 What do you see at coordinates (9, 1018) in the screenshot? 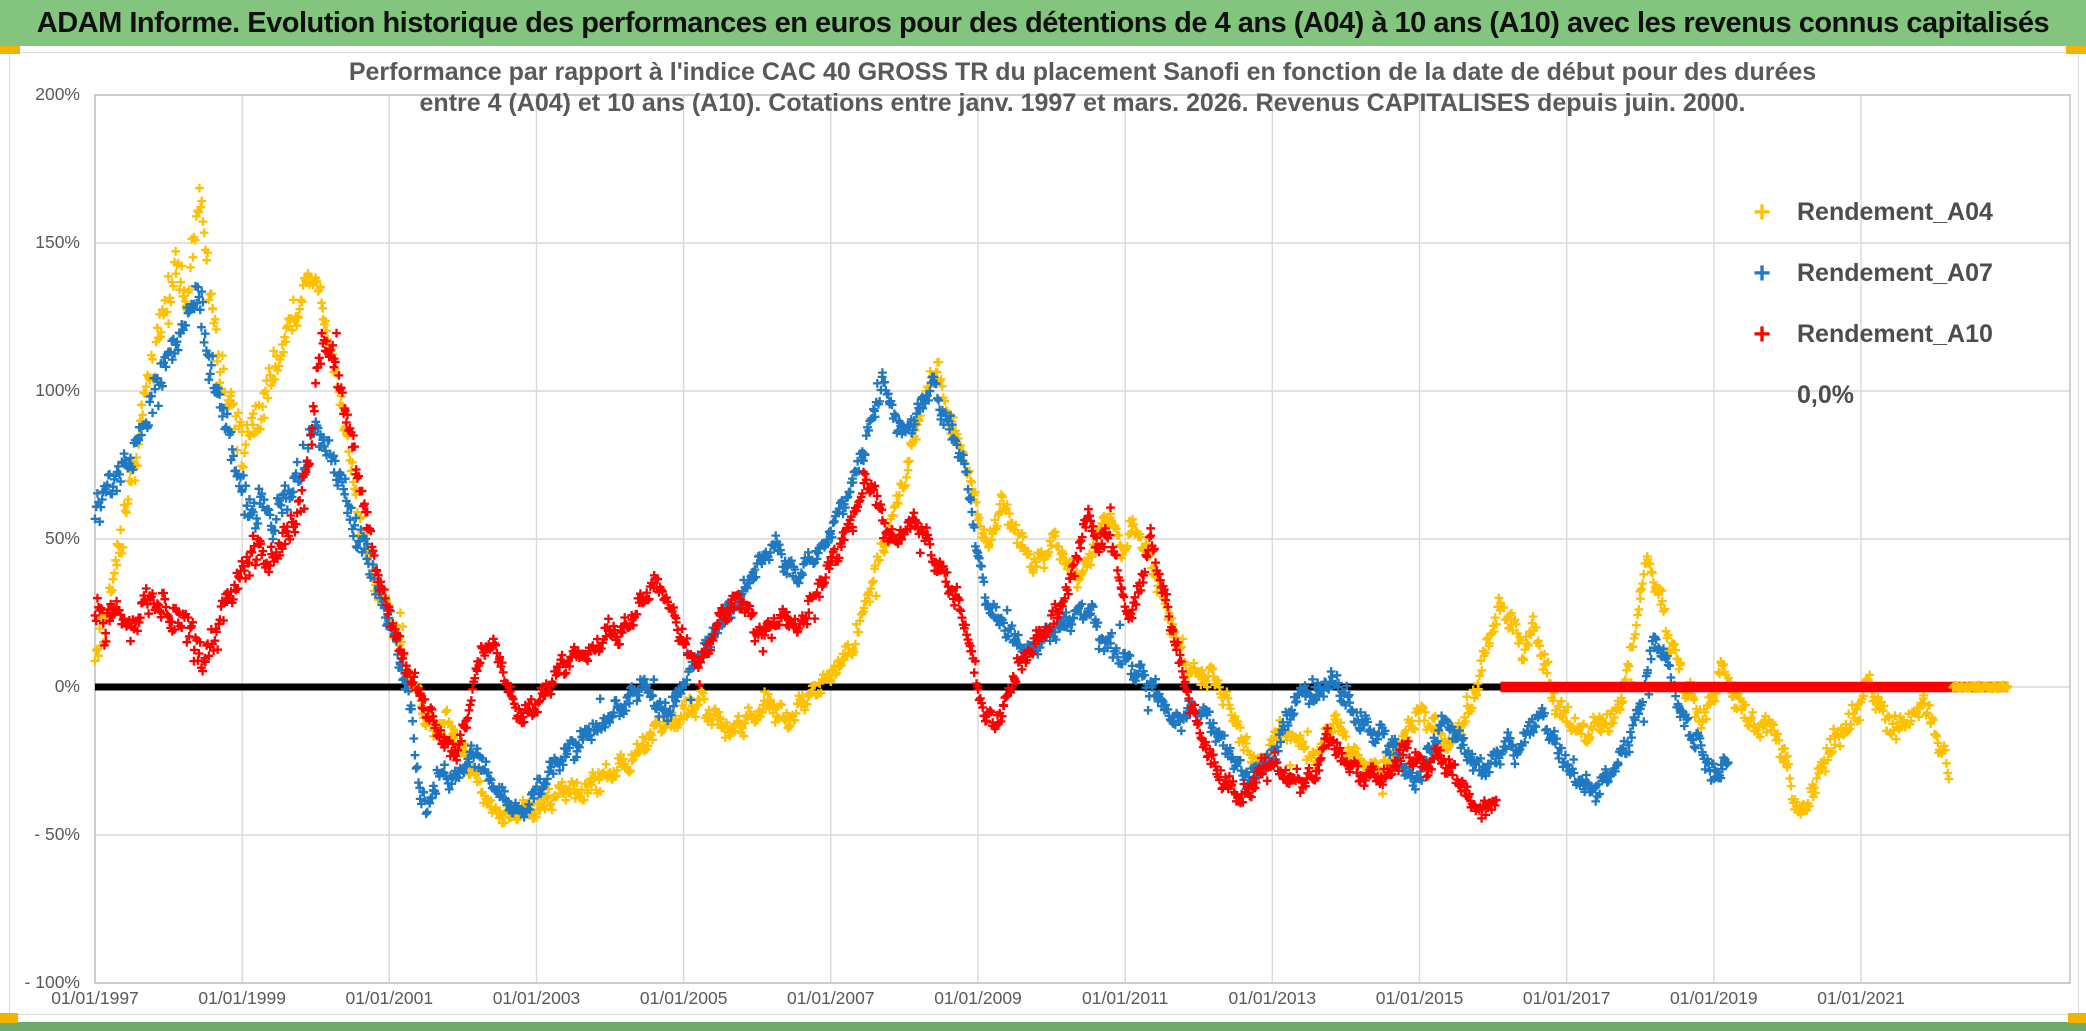
I see `gold-edge-chip-bottom-left` at bounding box center [9, 1018].